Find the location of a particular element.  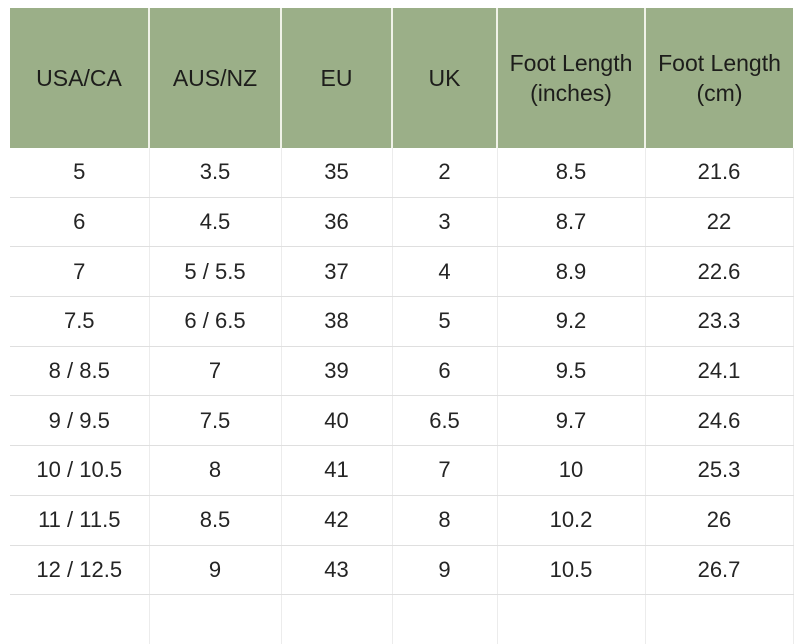

column-header-uk: UK is located at coordinates (444, 78).